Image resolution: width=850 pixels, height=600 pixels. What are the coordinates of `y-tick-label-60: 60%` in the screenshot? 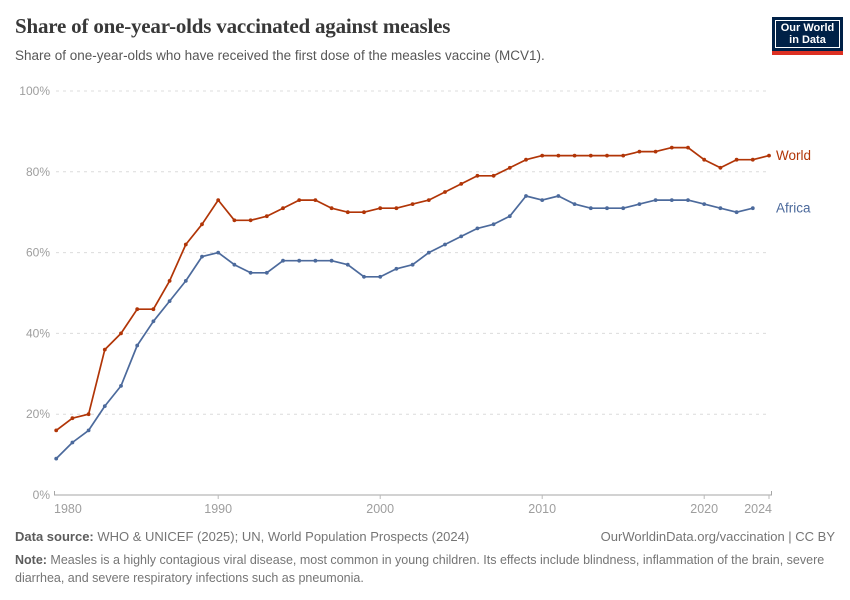 It's located at (38, 253).